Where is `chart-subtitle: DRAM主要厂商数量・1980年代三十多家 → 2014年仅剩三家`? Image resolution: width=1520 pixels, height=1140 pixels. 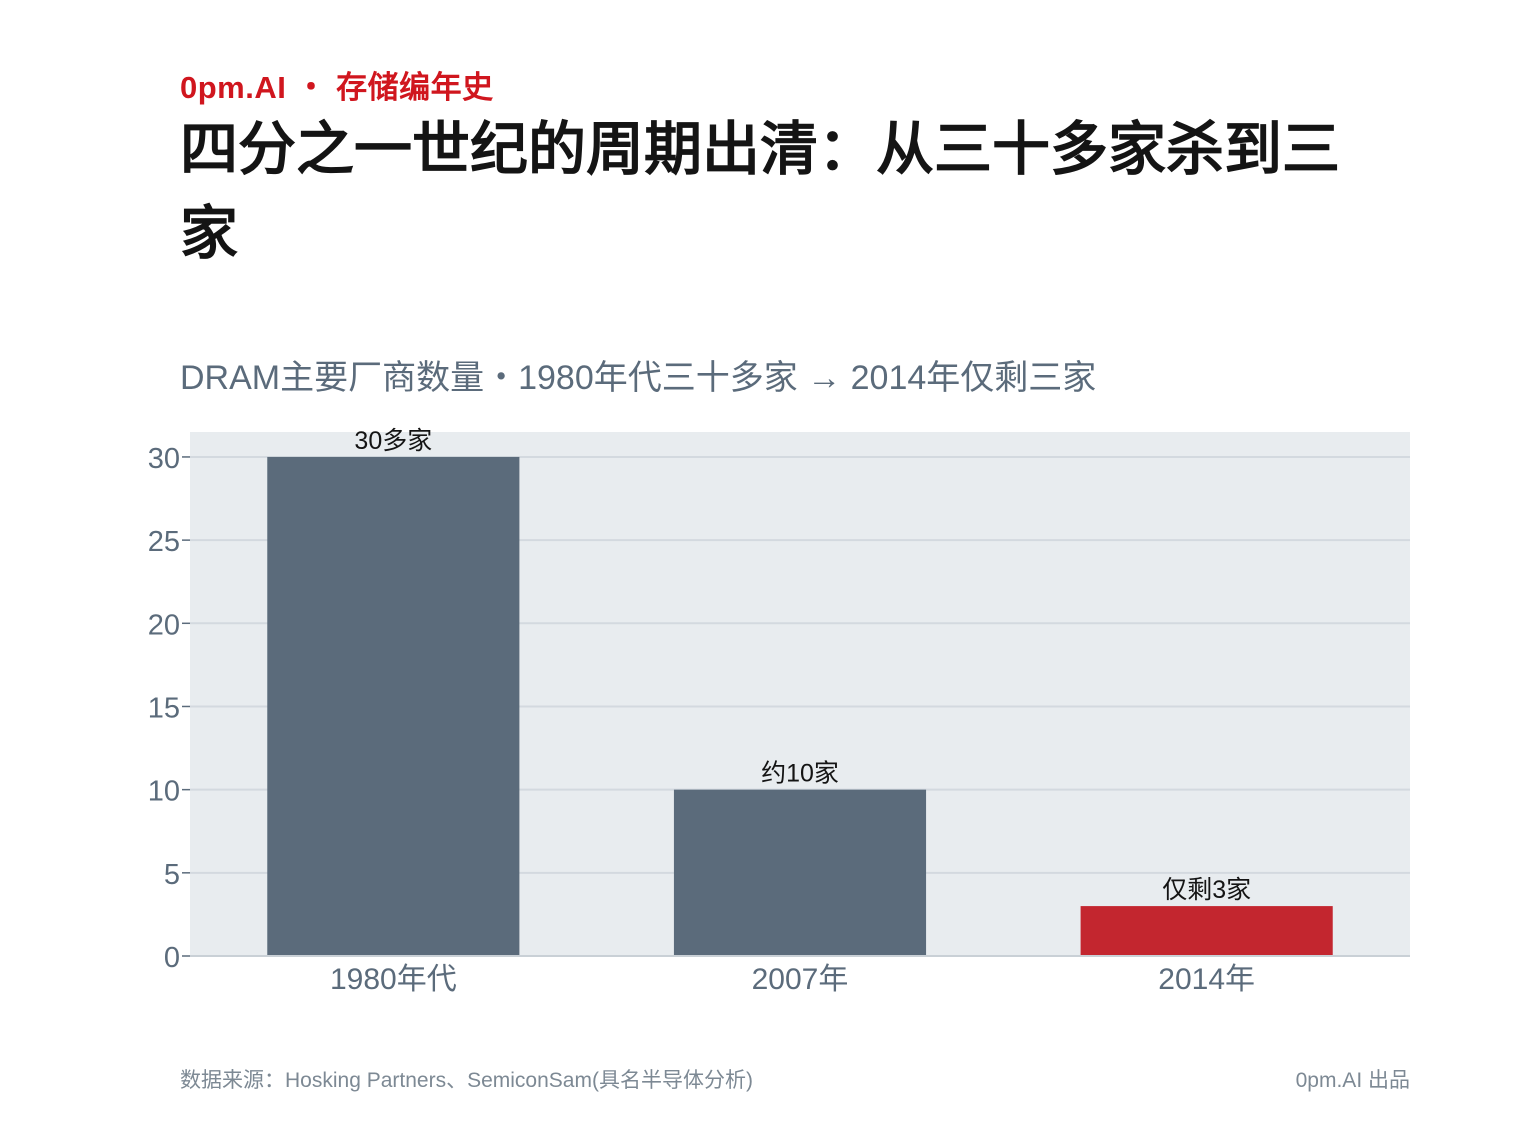
chart-subtitle: DRAM主要厂商数量・1980年代三十多家 → 2014年仅剩三家 is located at coordinates (638, 378).